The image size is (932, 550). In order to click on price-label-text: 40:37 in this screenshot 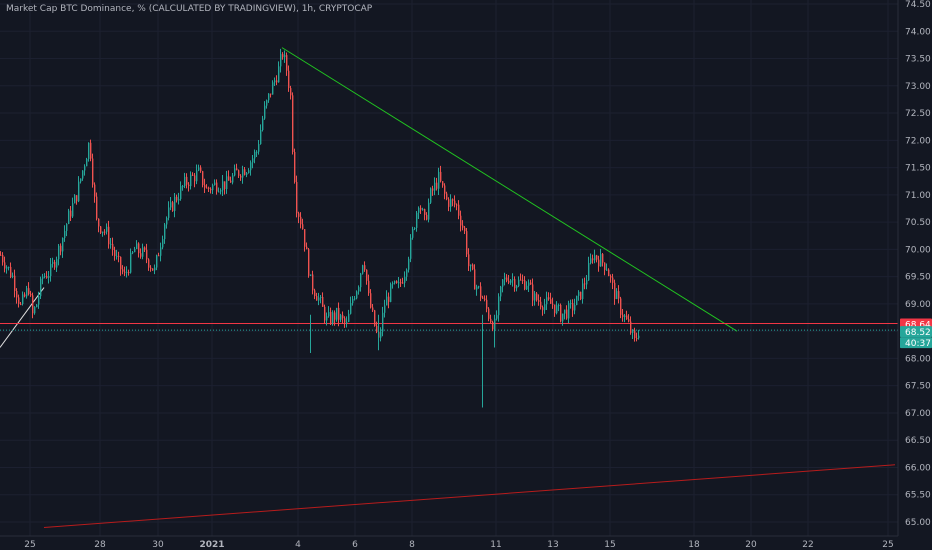, I will do `click(918, 344)`.